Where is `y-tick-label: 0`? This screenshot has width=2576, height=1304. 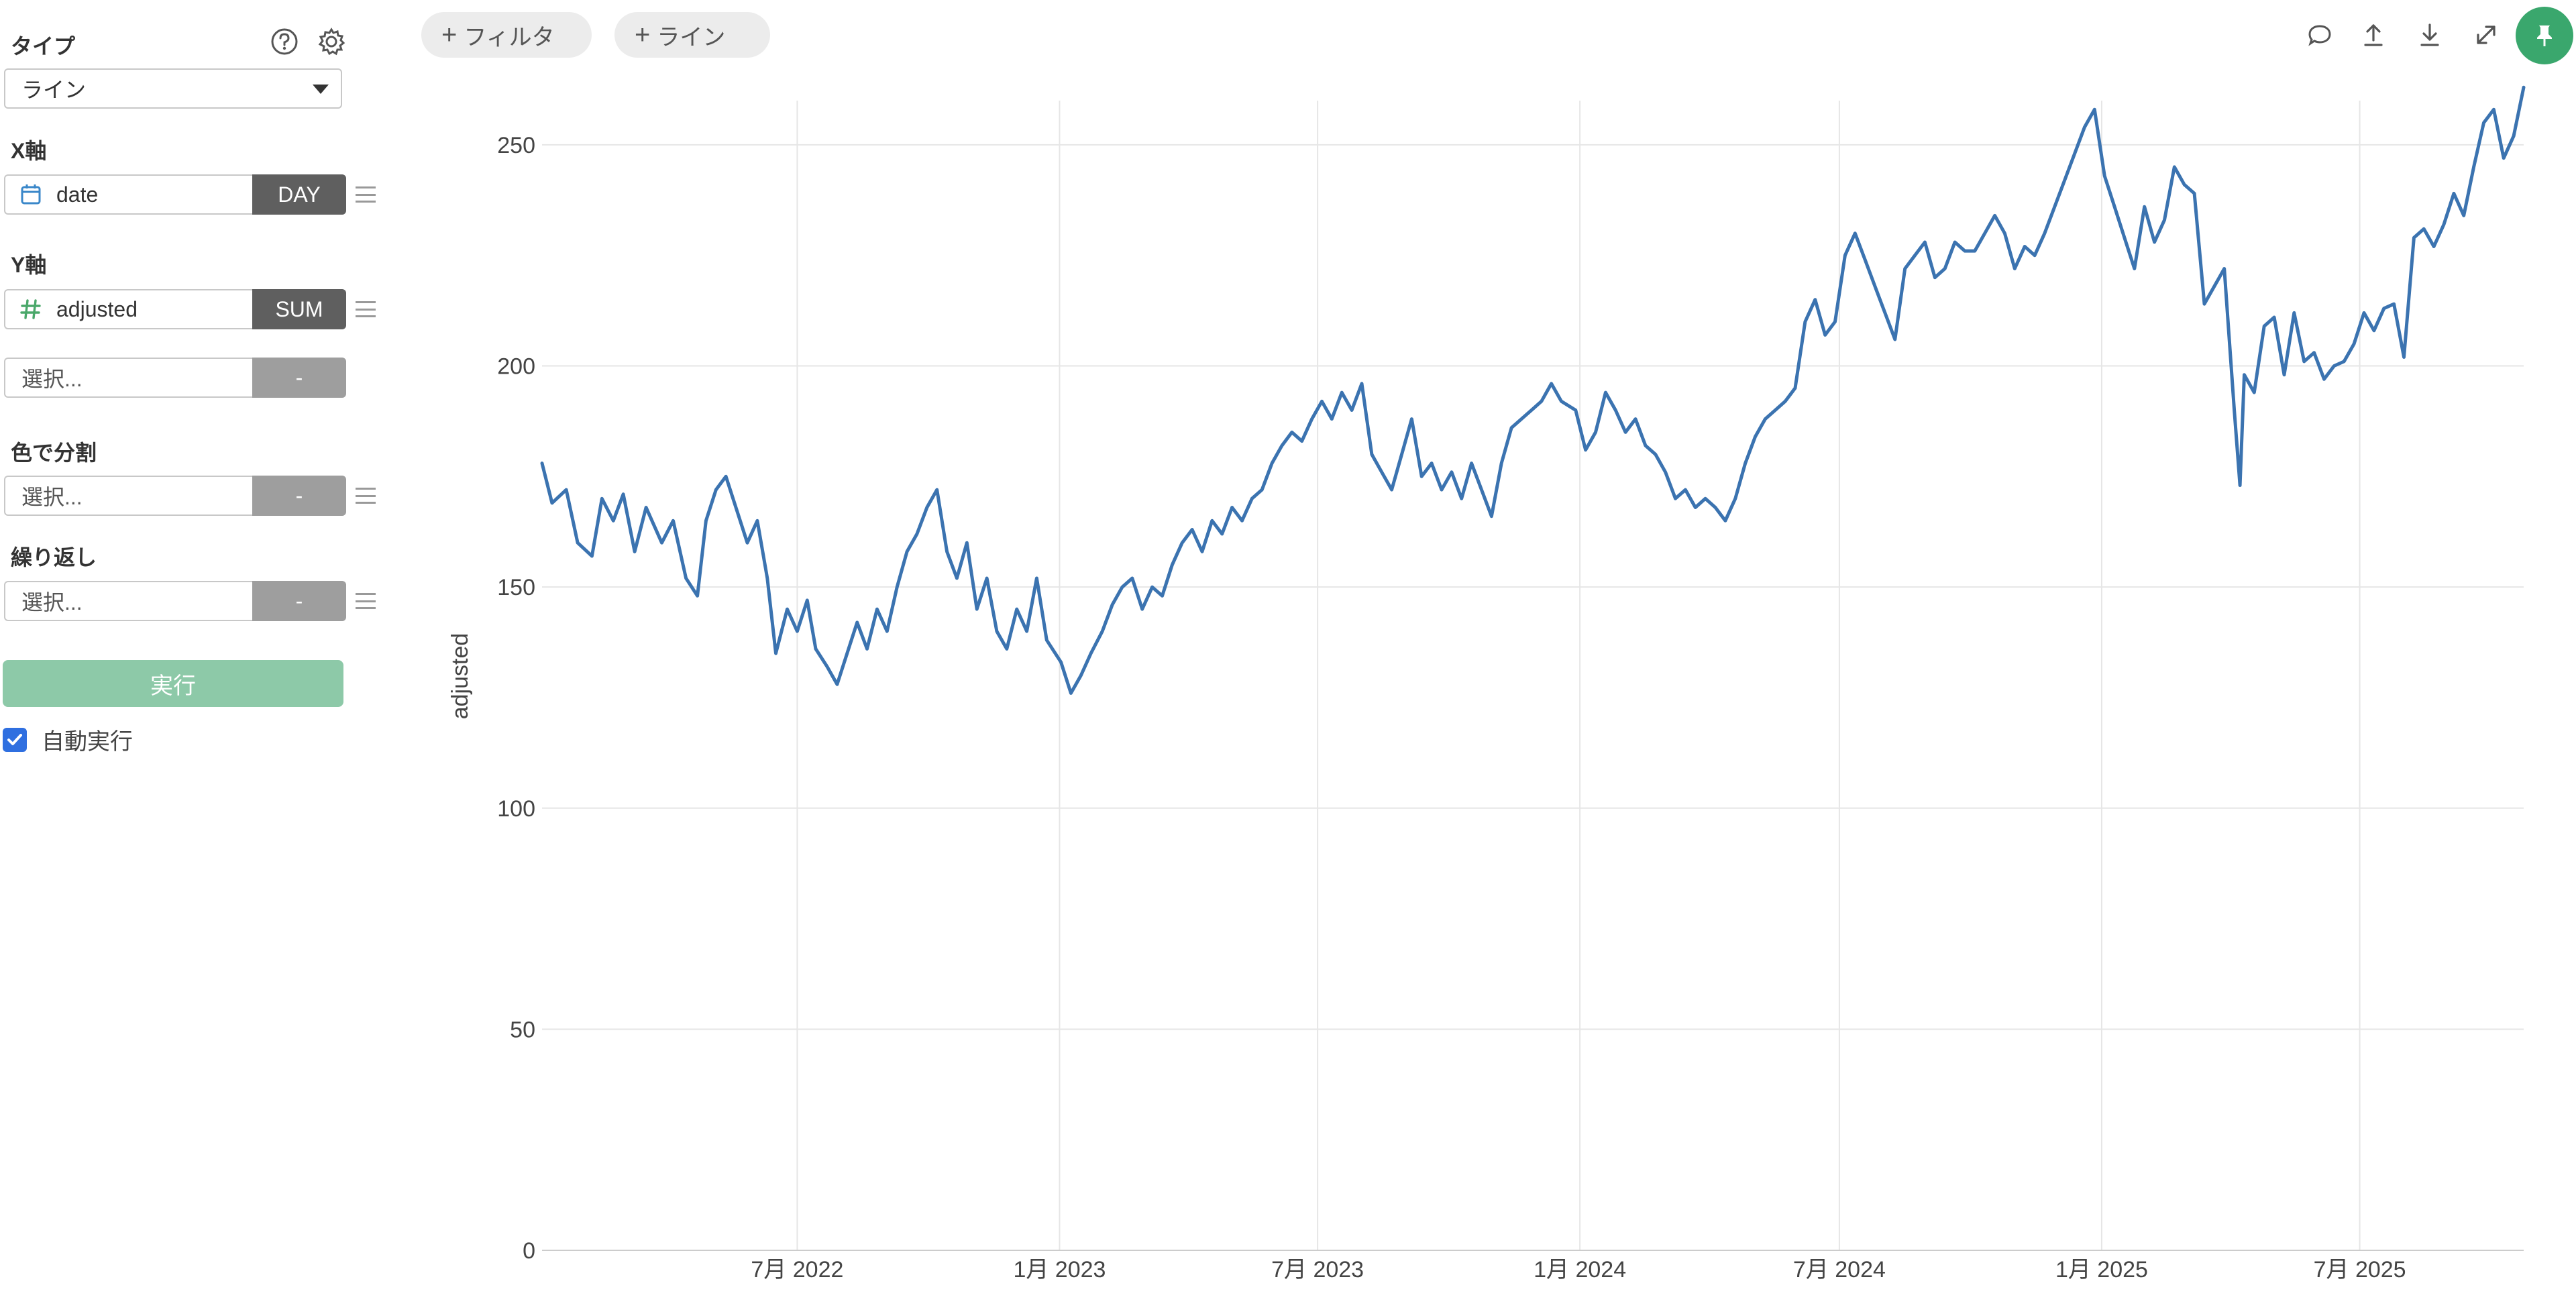
y-tick-label: 0 is located at coordinates (529, 1251).